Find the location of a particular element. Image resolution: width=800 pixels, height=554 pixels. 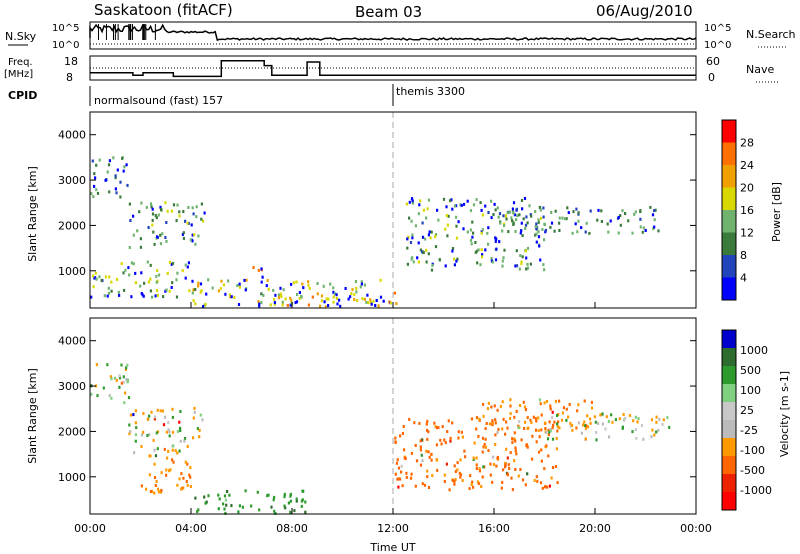

nsky-label: N.Sky is located at coordinates (21, 36).